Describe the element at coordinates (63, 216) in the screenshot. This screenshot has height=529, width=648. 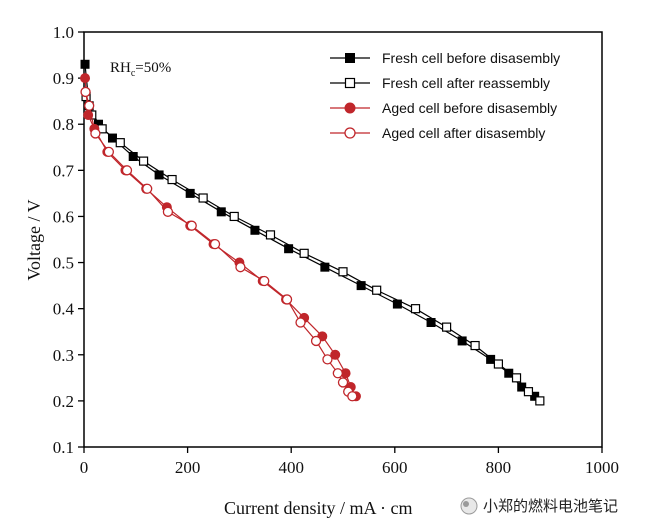
I see `y-tick-label: 0.6` at that location.